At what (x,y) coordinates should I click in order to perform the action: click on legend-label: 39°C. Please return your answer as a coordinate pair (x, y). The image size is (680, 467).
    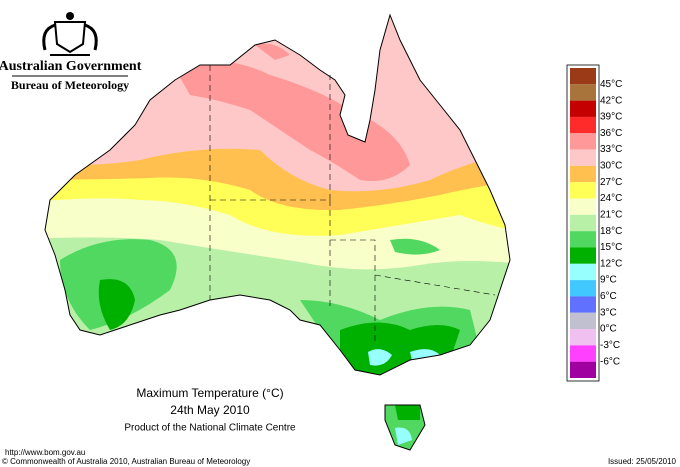
    Looking at the image, I should click on (611, 117).